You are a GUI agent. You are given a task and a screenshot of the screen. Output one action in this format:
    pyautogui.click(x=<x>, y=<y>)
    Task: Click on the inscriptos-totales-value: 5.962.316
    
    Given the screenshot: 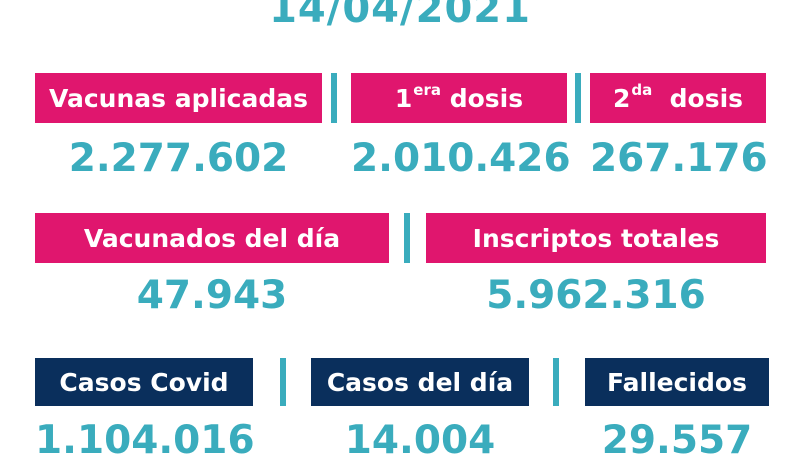 What is the action you would take?
    pyautogui.click(x=596, y=295)
    